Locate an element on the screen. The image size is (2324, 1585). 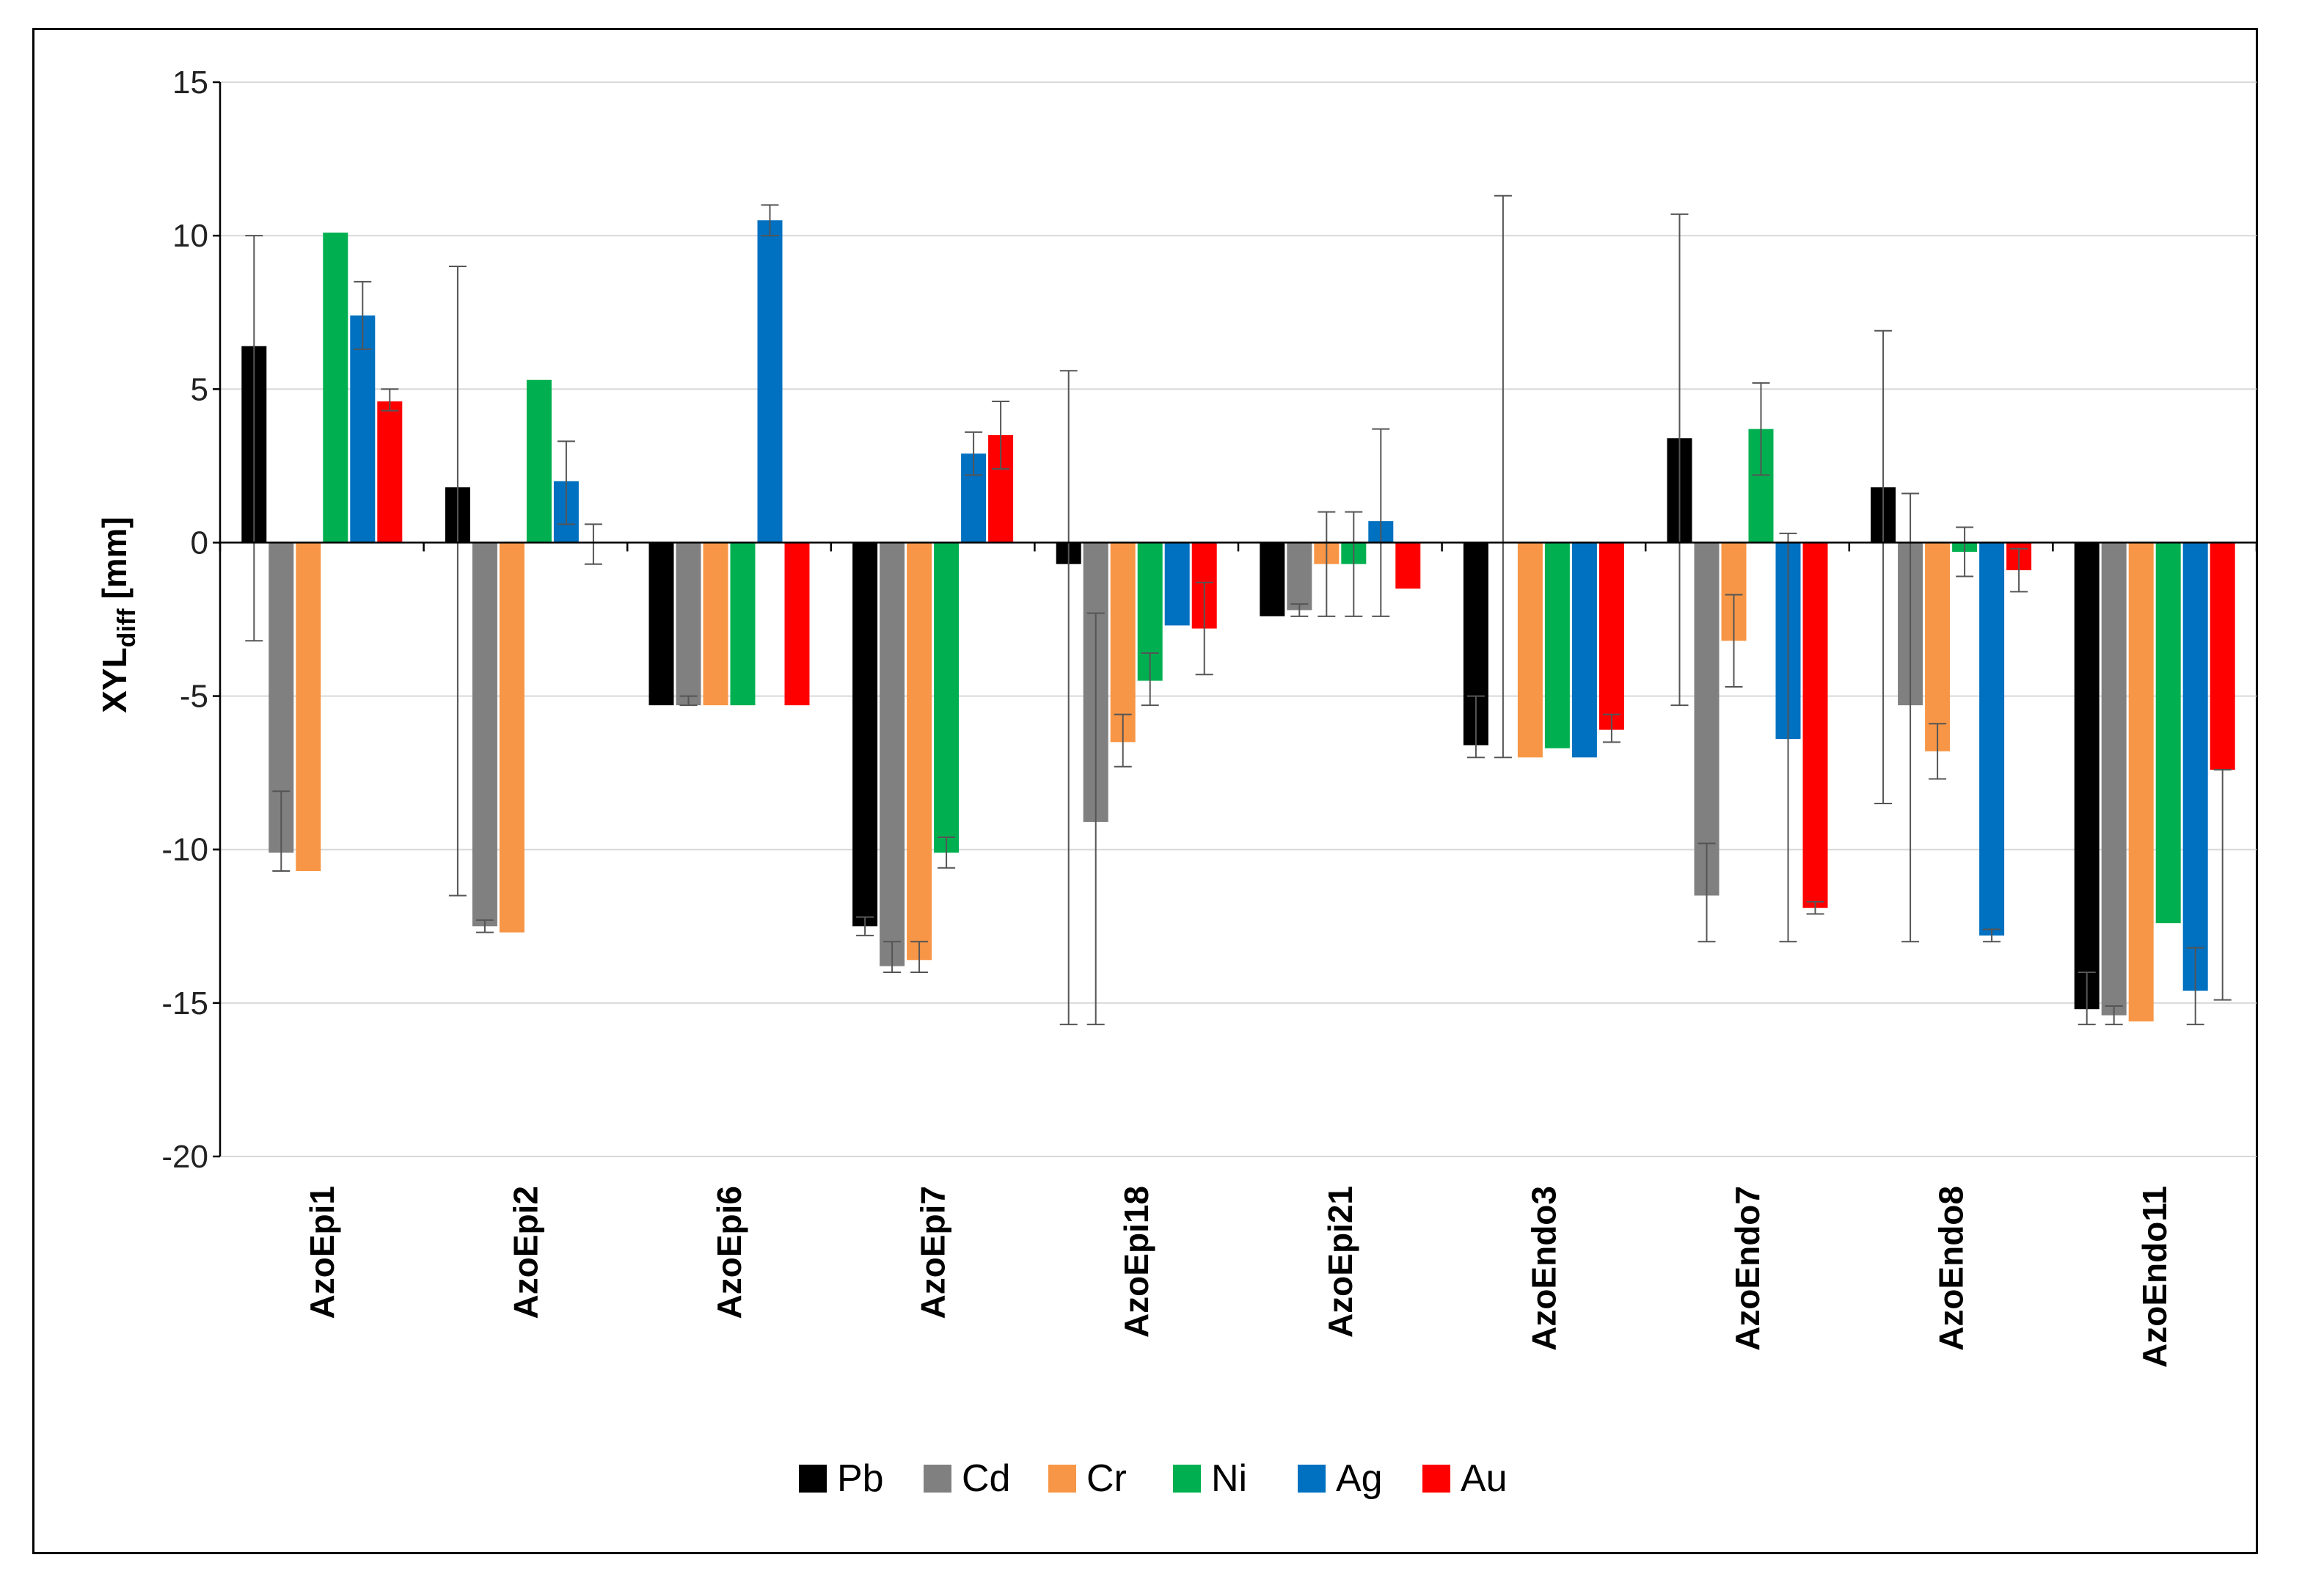
y-tick-label: -10 is located at coordinates (184, 850).